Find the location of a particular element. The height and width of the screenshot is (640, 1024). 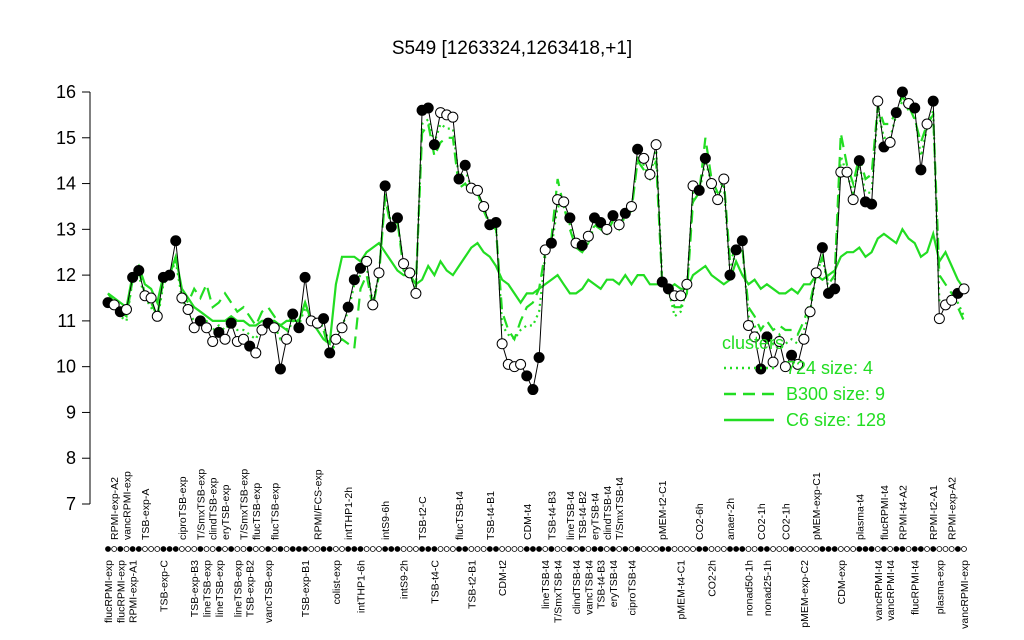

x-tick-label: ciproTSB-exp is located at coordinates (183, 508).